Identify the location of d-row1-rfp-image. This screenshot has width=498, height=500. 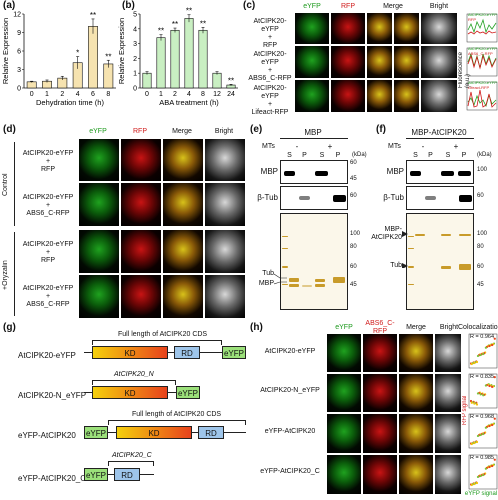
(141, 160).